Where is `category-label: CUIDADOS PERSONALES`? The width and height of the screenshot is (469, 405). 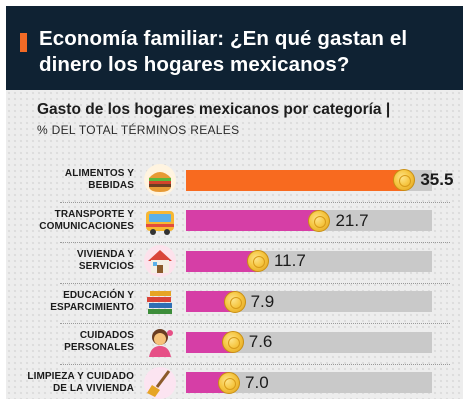
category-label: CUIDADOS PERSONALES is located at coordinates (99, 342).